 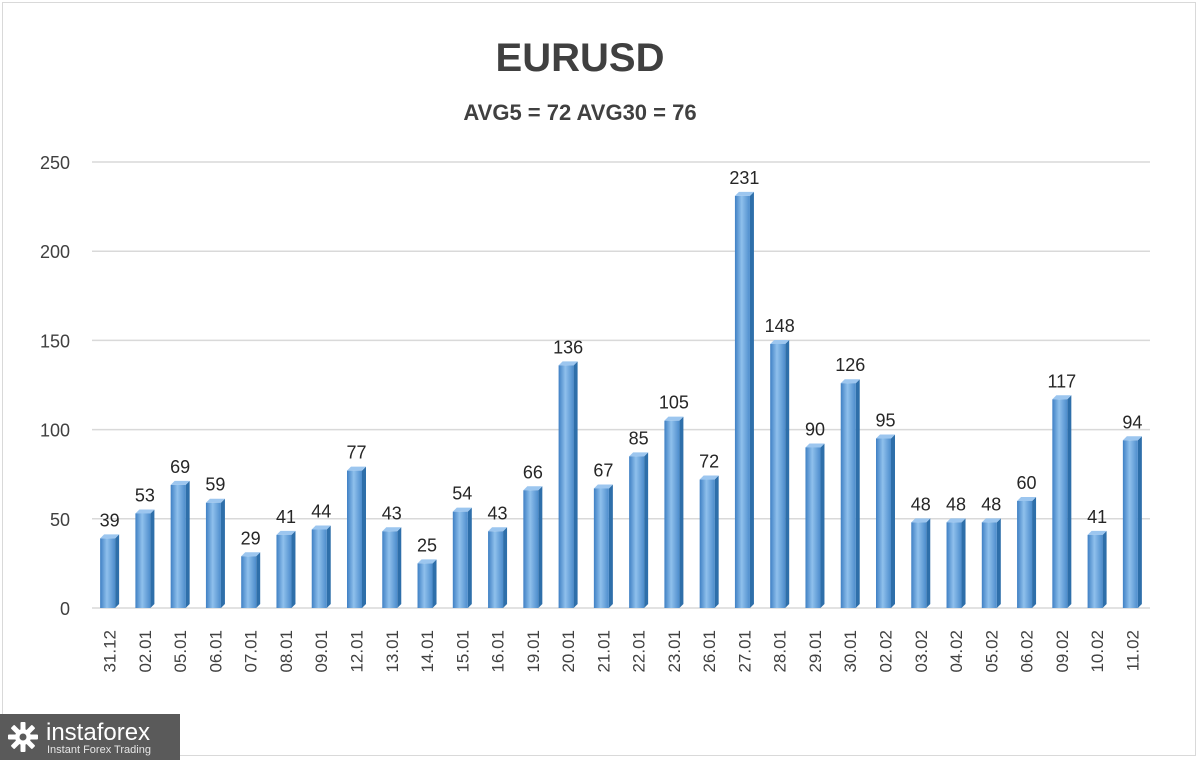 I want to click on x-tick-label: 23.01, so click(x=674, y=651).